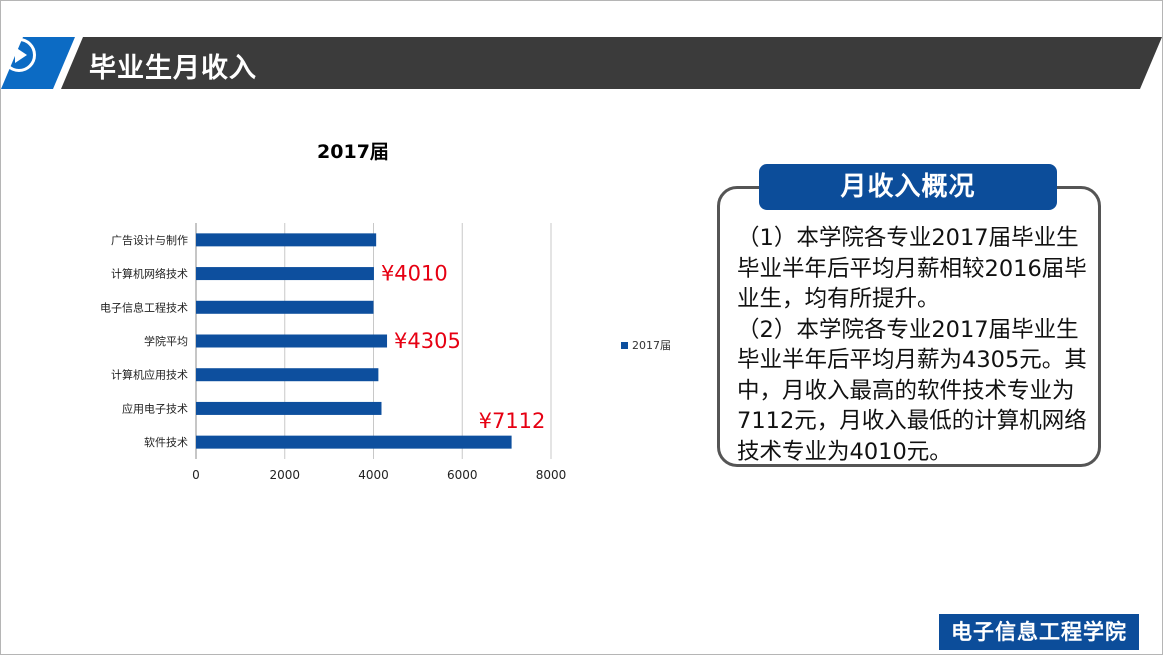 This screenshot has width=1163, height=655. What do you see at coordinates (196, 475) in the screenshot?
I see `x-tick-label: 0` at bounding box center [196, 475].